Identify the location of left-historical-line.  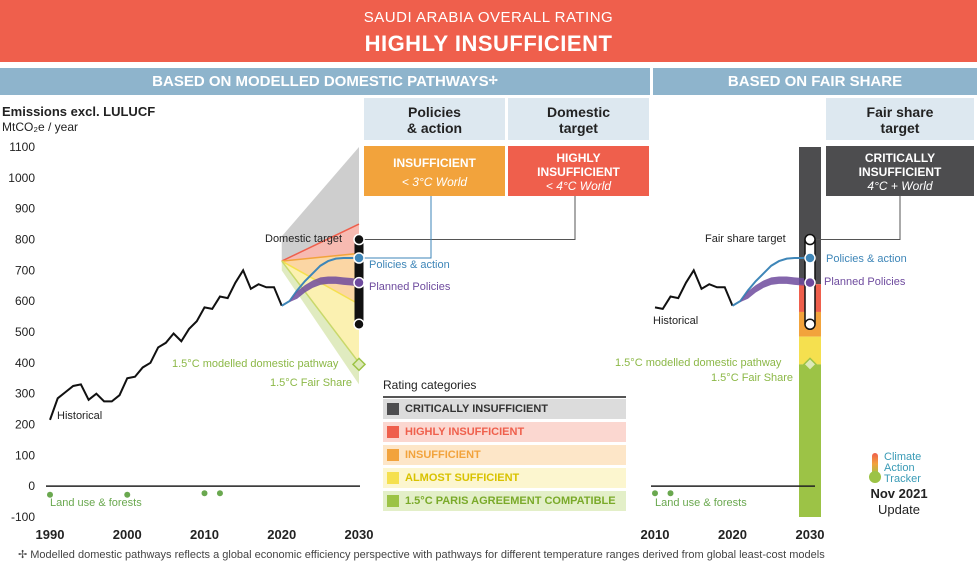
(166, 344).